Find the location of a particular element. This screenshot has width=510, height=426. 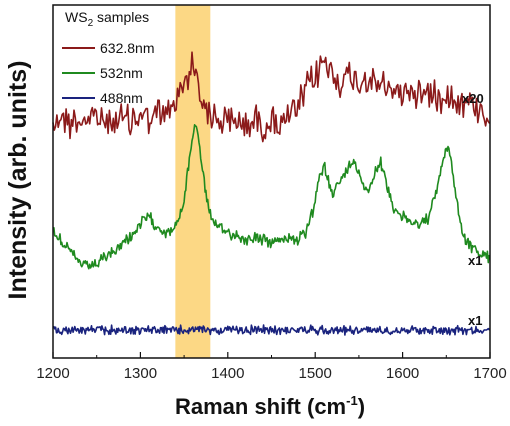

x-tick-label: 1400 is located at coordinates (227, 373).